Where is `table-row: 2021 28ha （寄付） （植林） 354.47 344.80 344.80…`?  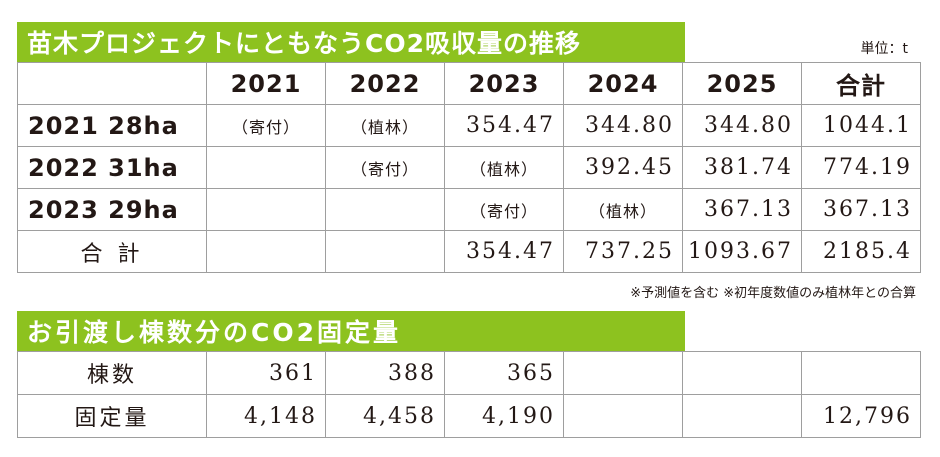
table-row: 2021 28ha （寄付） （植林） 354.47 344.80 344.80… is located at coordinates (469, 125).